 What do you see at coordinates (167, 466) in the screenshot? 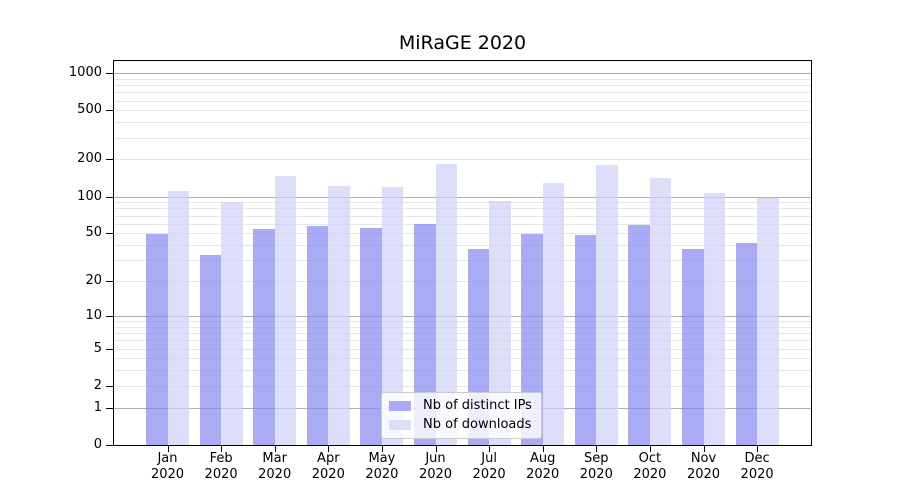
I see `x-tick-label: Jan 2020` at bounding box center [167, 466].